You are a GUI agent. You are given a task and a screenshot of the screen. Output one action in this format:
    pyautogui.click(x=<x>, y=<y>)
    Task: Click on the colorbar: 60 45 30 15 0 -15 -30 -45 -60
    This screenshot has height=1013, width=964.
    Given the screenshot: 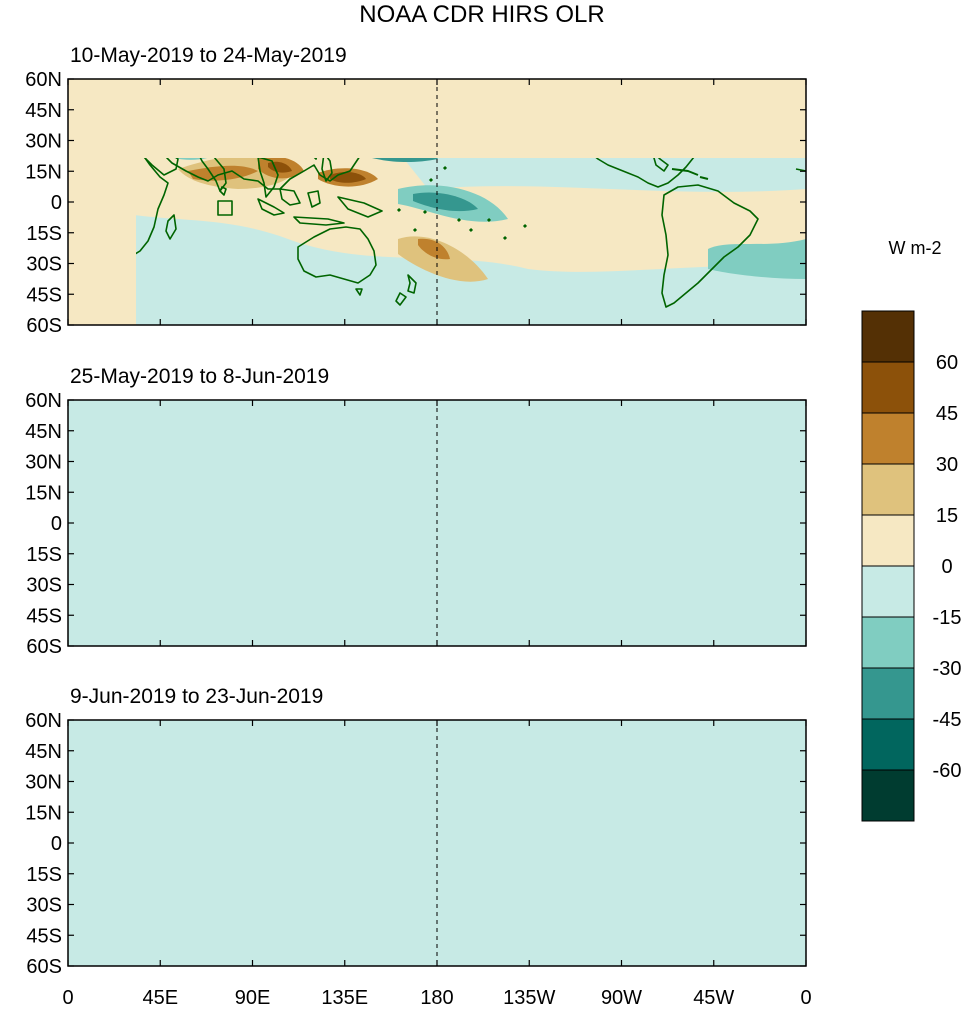 What is the action you would take?
    pyautogui.click(x=911, y=566)
    